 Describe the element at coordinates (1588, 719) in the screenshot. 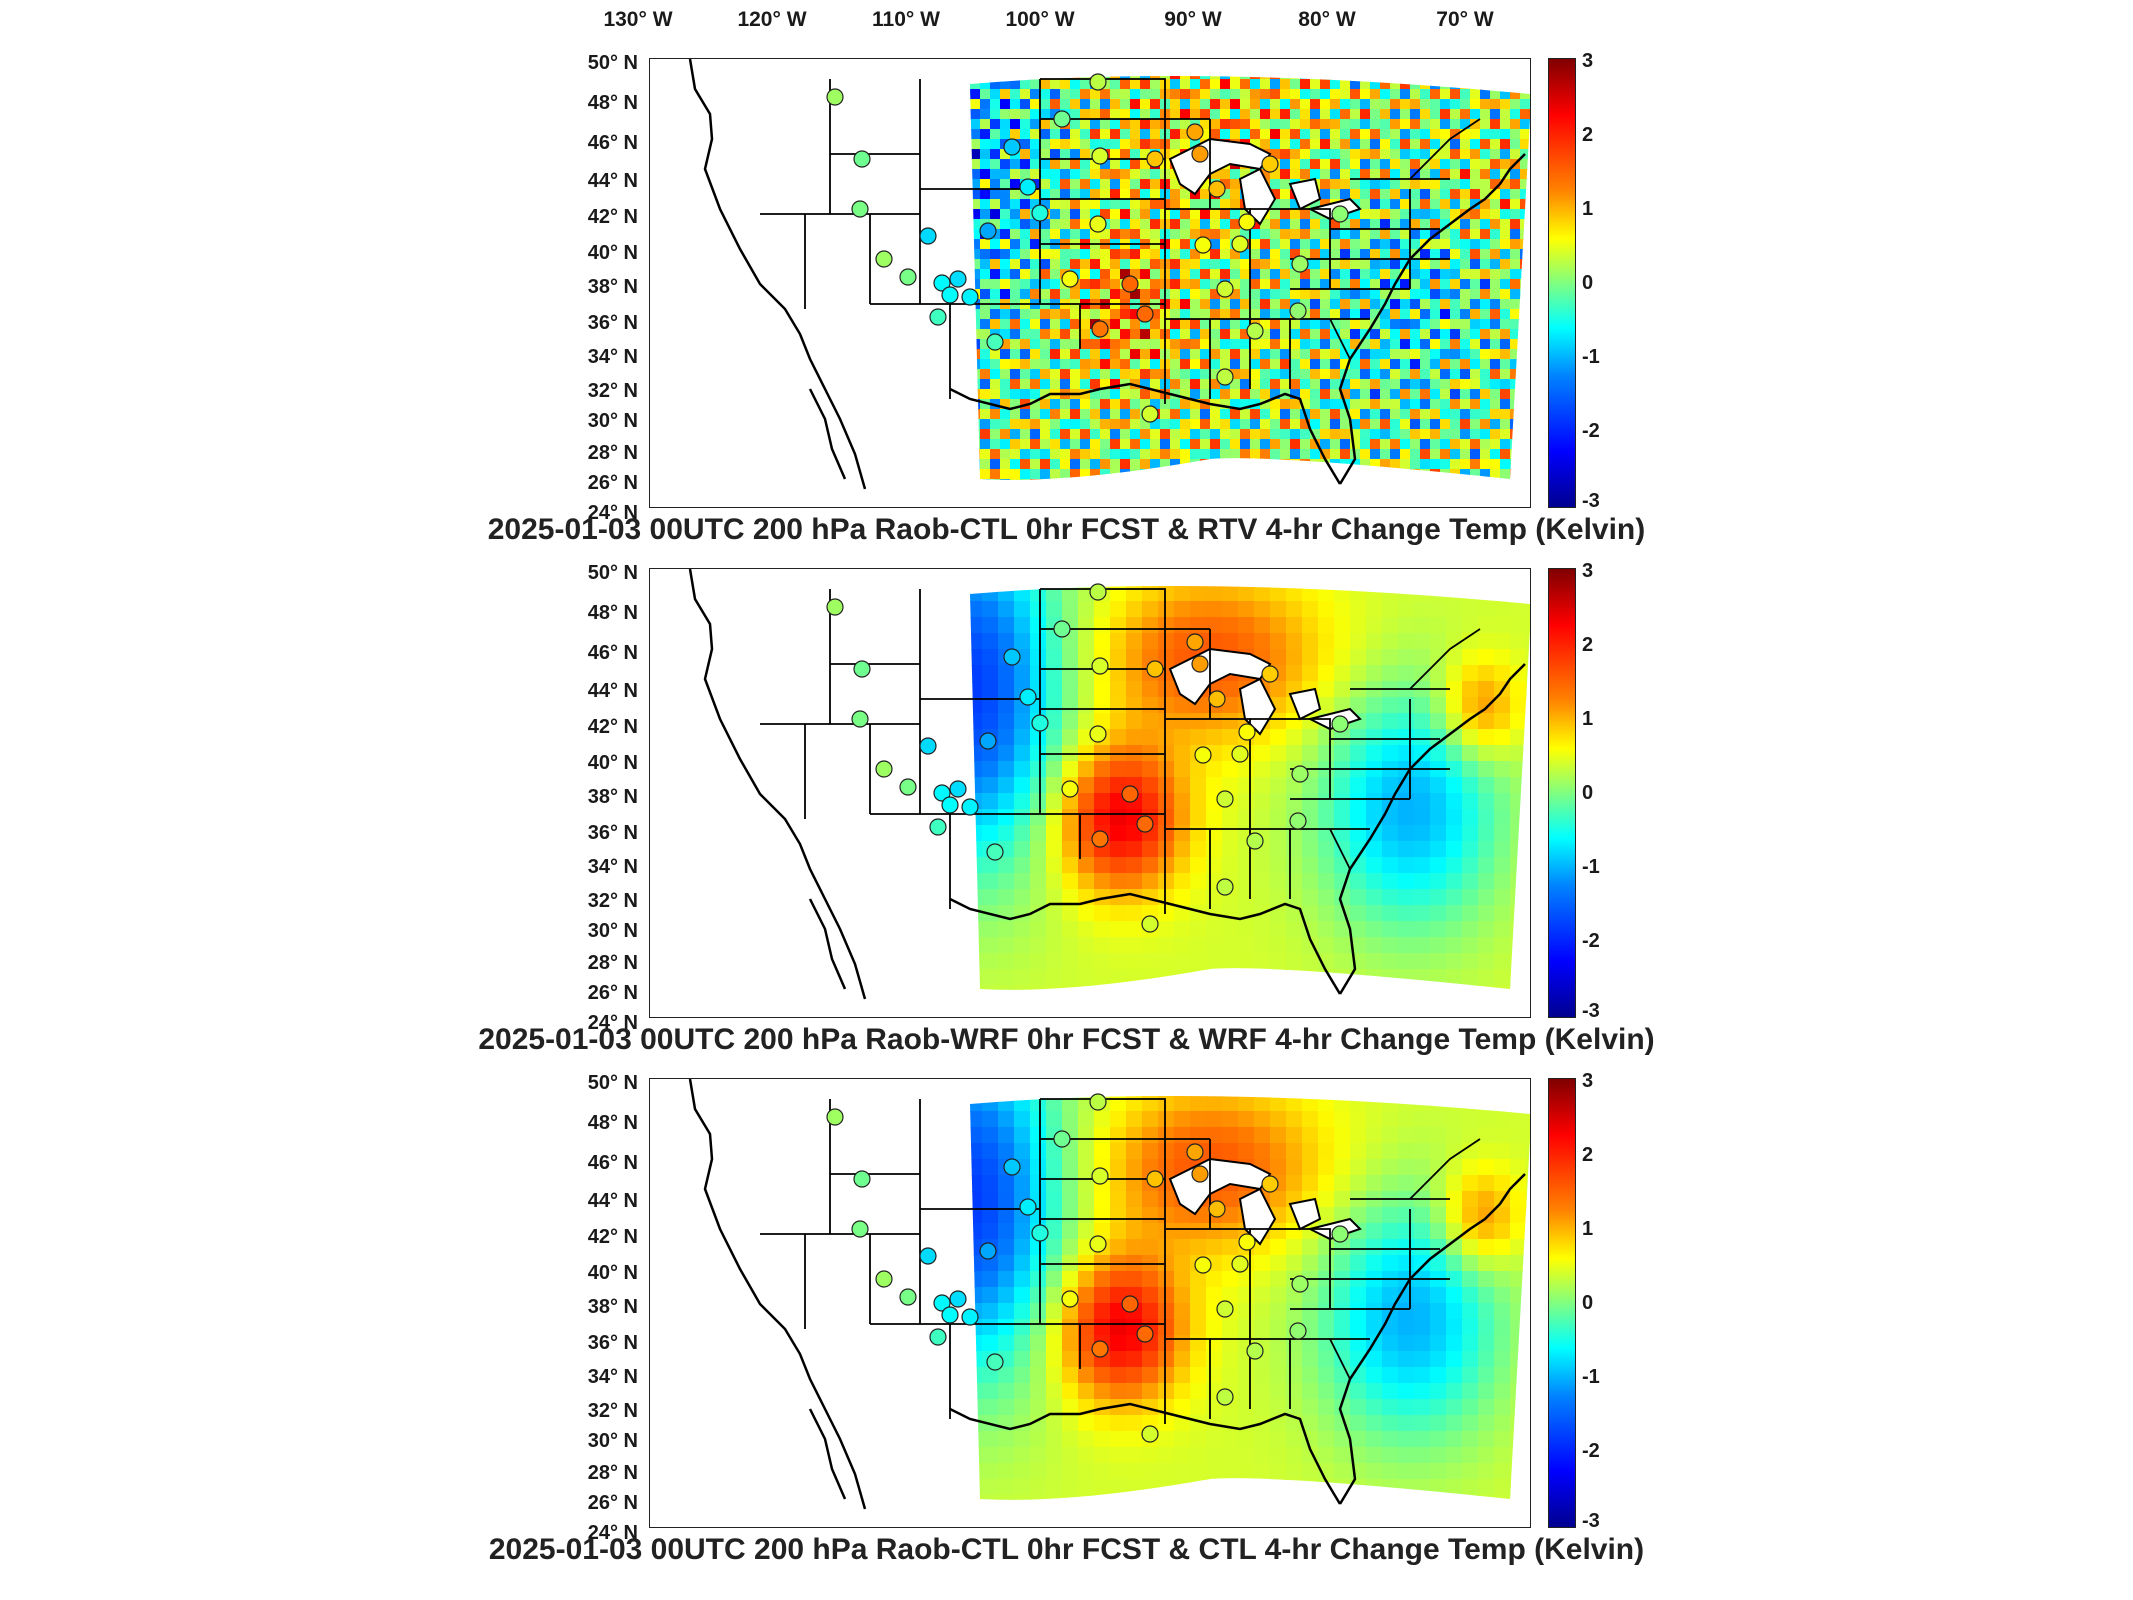

I see `colorbar-tick-label: 1` at that location.